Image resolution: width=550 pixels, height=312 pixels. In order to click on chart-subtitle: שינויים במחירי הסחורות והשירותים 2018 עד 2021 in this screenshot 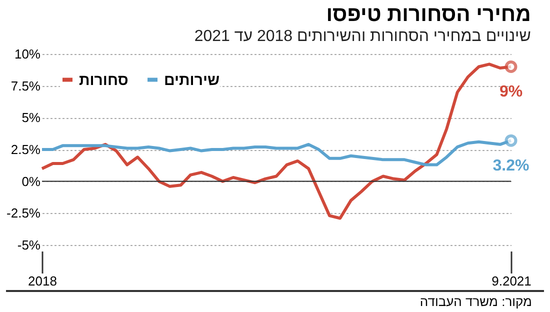, I will do `click(362, 36)`.